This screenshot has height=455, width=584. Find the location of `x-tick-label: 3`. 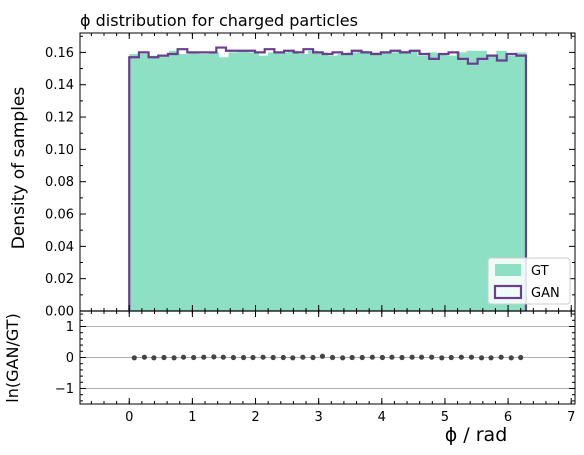

x-tick-label: 3 is located at coordinates (319, 417).